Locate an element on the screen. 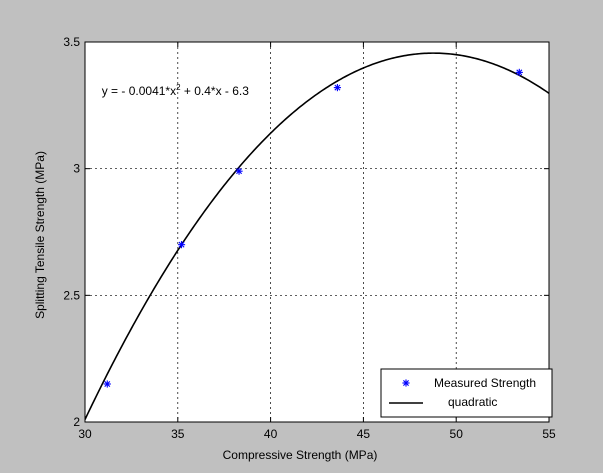 This screenshot has width=603, height=473. y-tick-label: 3.5 is located at coordinates (71, 42).